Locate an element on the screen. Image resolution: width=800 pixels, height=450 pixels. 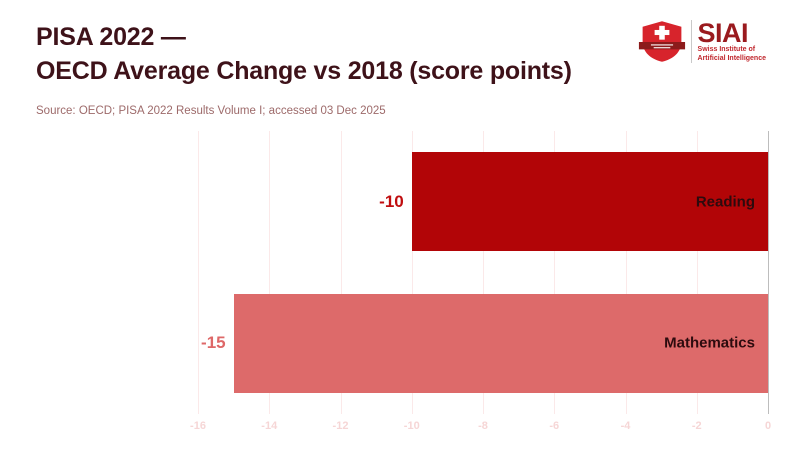
logo-divider is located at coordinates (691, 41).